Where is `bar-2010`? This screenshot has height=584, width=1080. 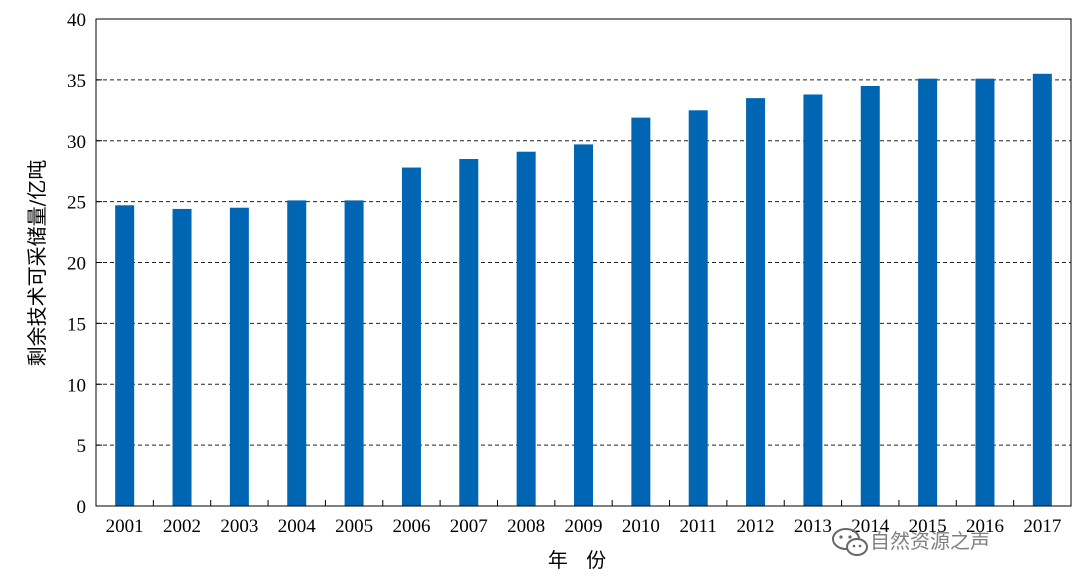
bar-2010 is located at coordinates (641, 312).